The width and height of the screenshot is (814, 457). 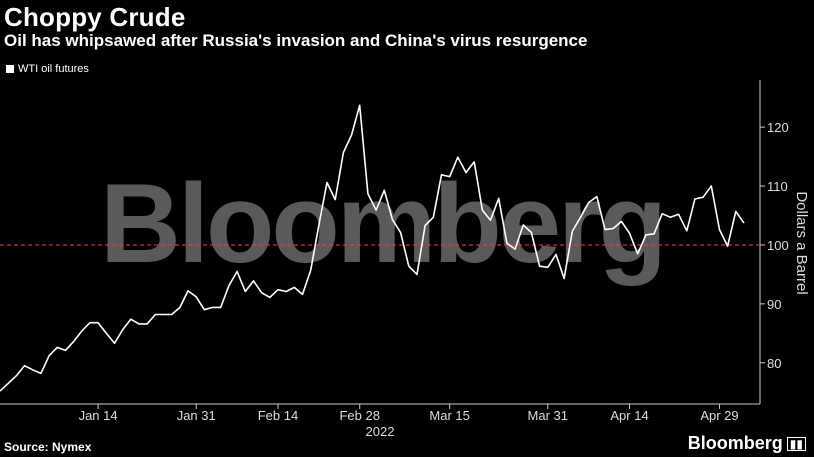 I want to click on x-tick-label: Jan 14, so click(x=98, y=415).